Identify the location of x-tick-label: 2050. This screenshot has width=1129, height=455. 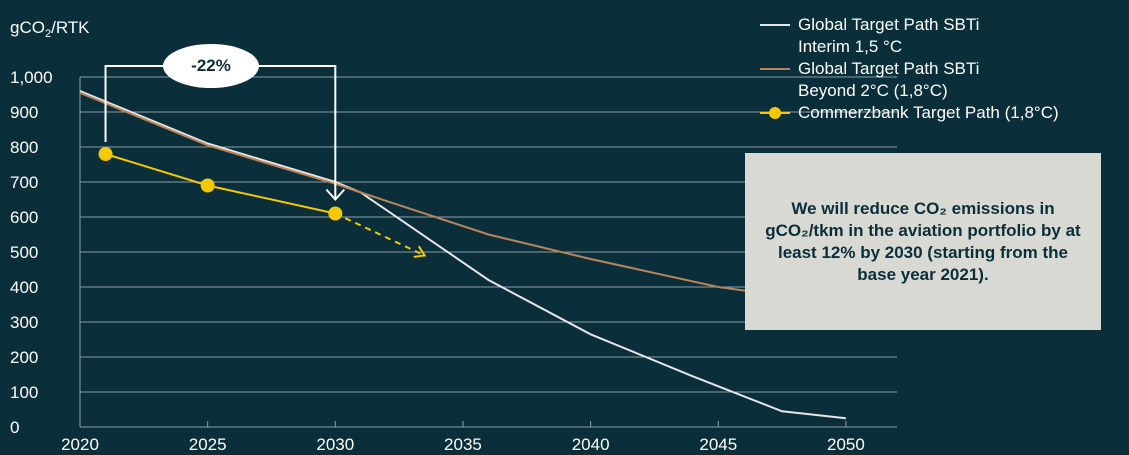
(846, 444).